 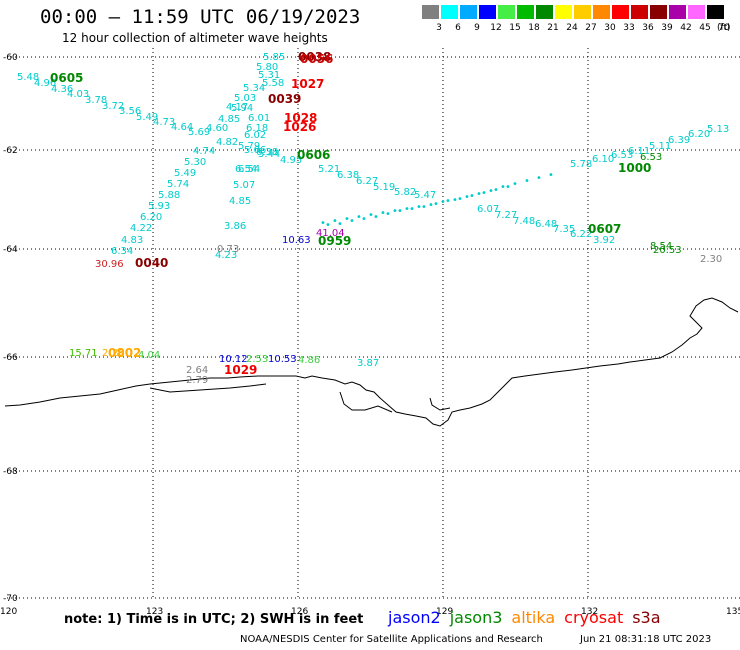 What do you see at coordinates (254, 88) in the screenshot?
I see `swh-value: 5.34` at bounding box center [254, 88].